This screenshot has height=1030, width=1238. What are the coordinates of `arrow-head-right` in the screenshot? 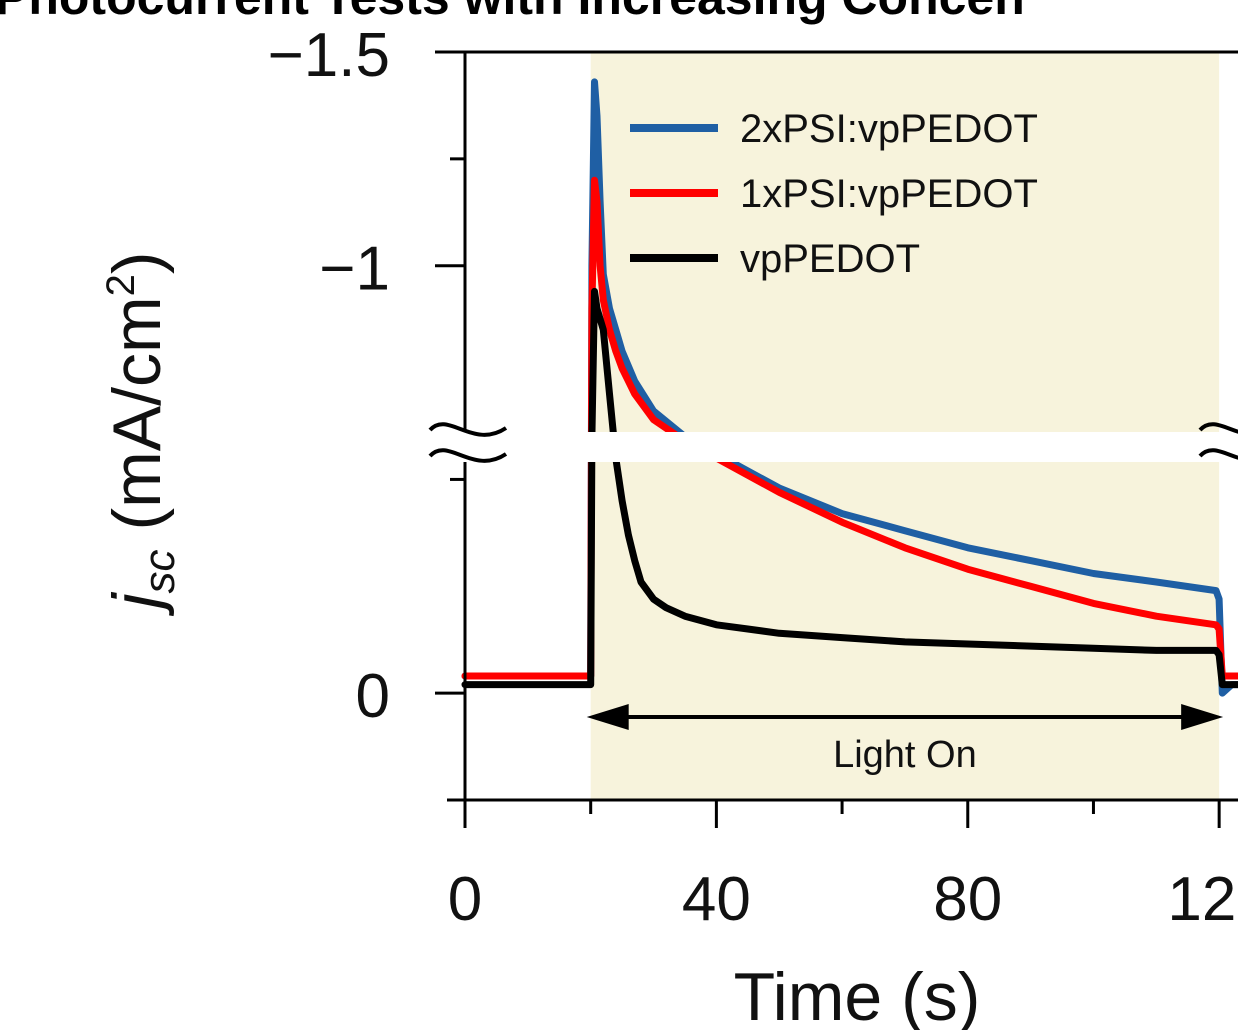 It's located at (1202, 717).